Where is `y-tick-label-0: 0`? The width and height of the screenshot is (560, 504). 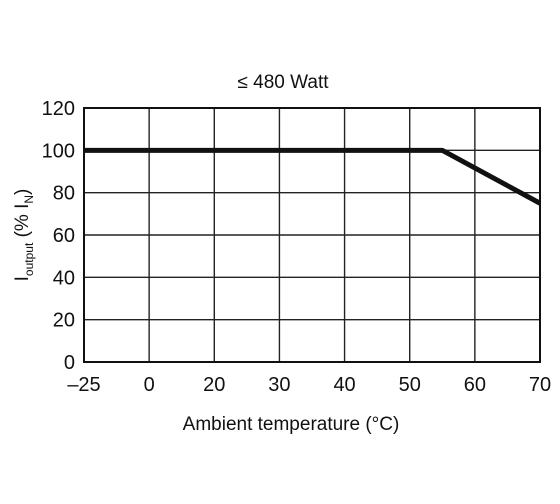
y-tick-label-0: 0 is located at coordinates (69, 363).